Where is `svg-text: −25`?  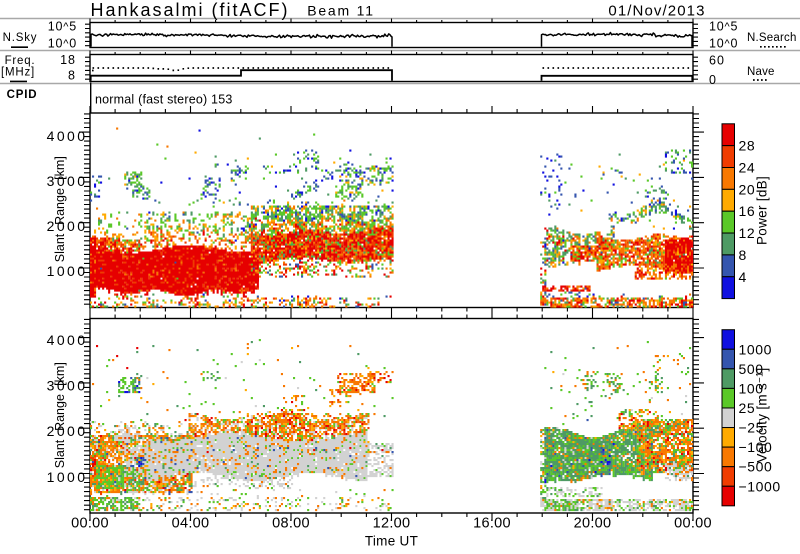
svg-text: −25 is located at coordinates (752, 428).